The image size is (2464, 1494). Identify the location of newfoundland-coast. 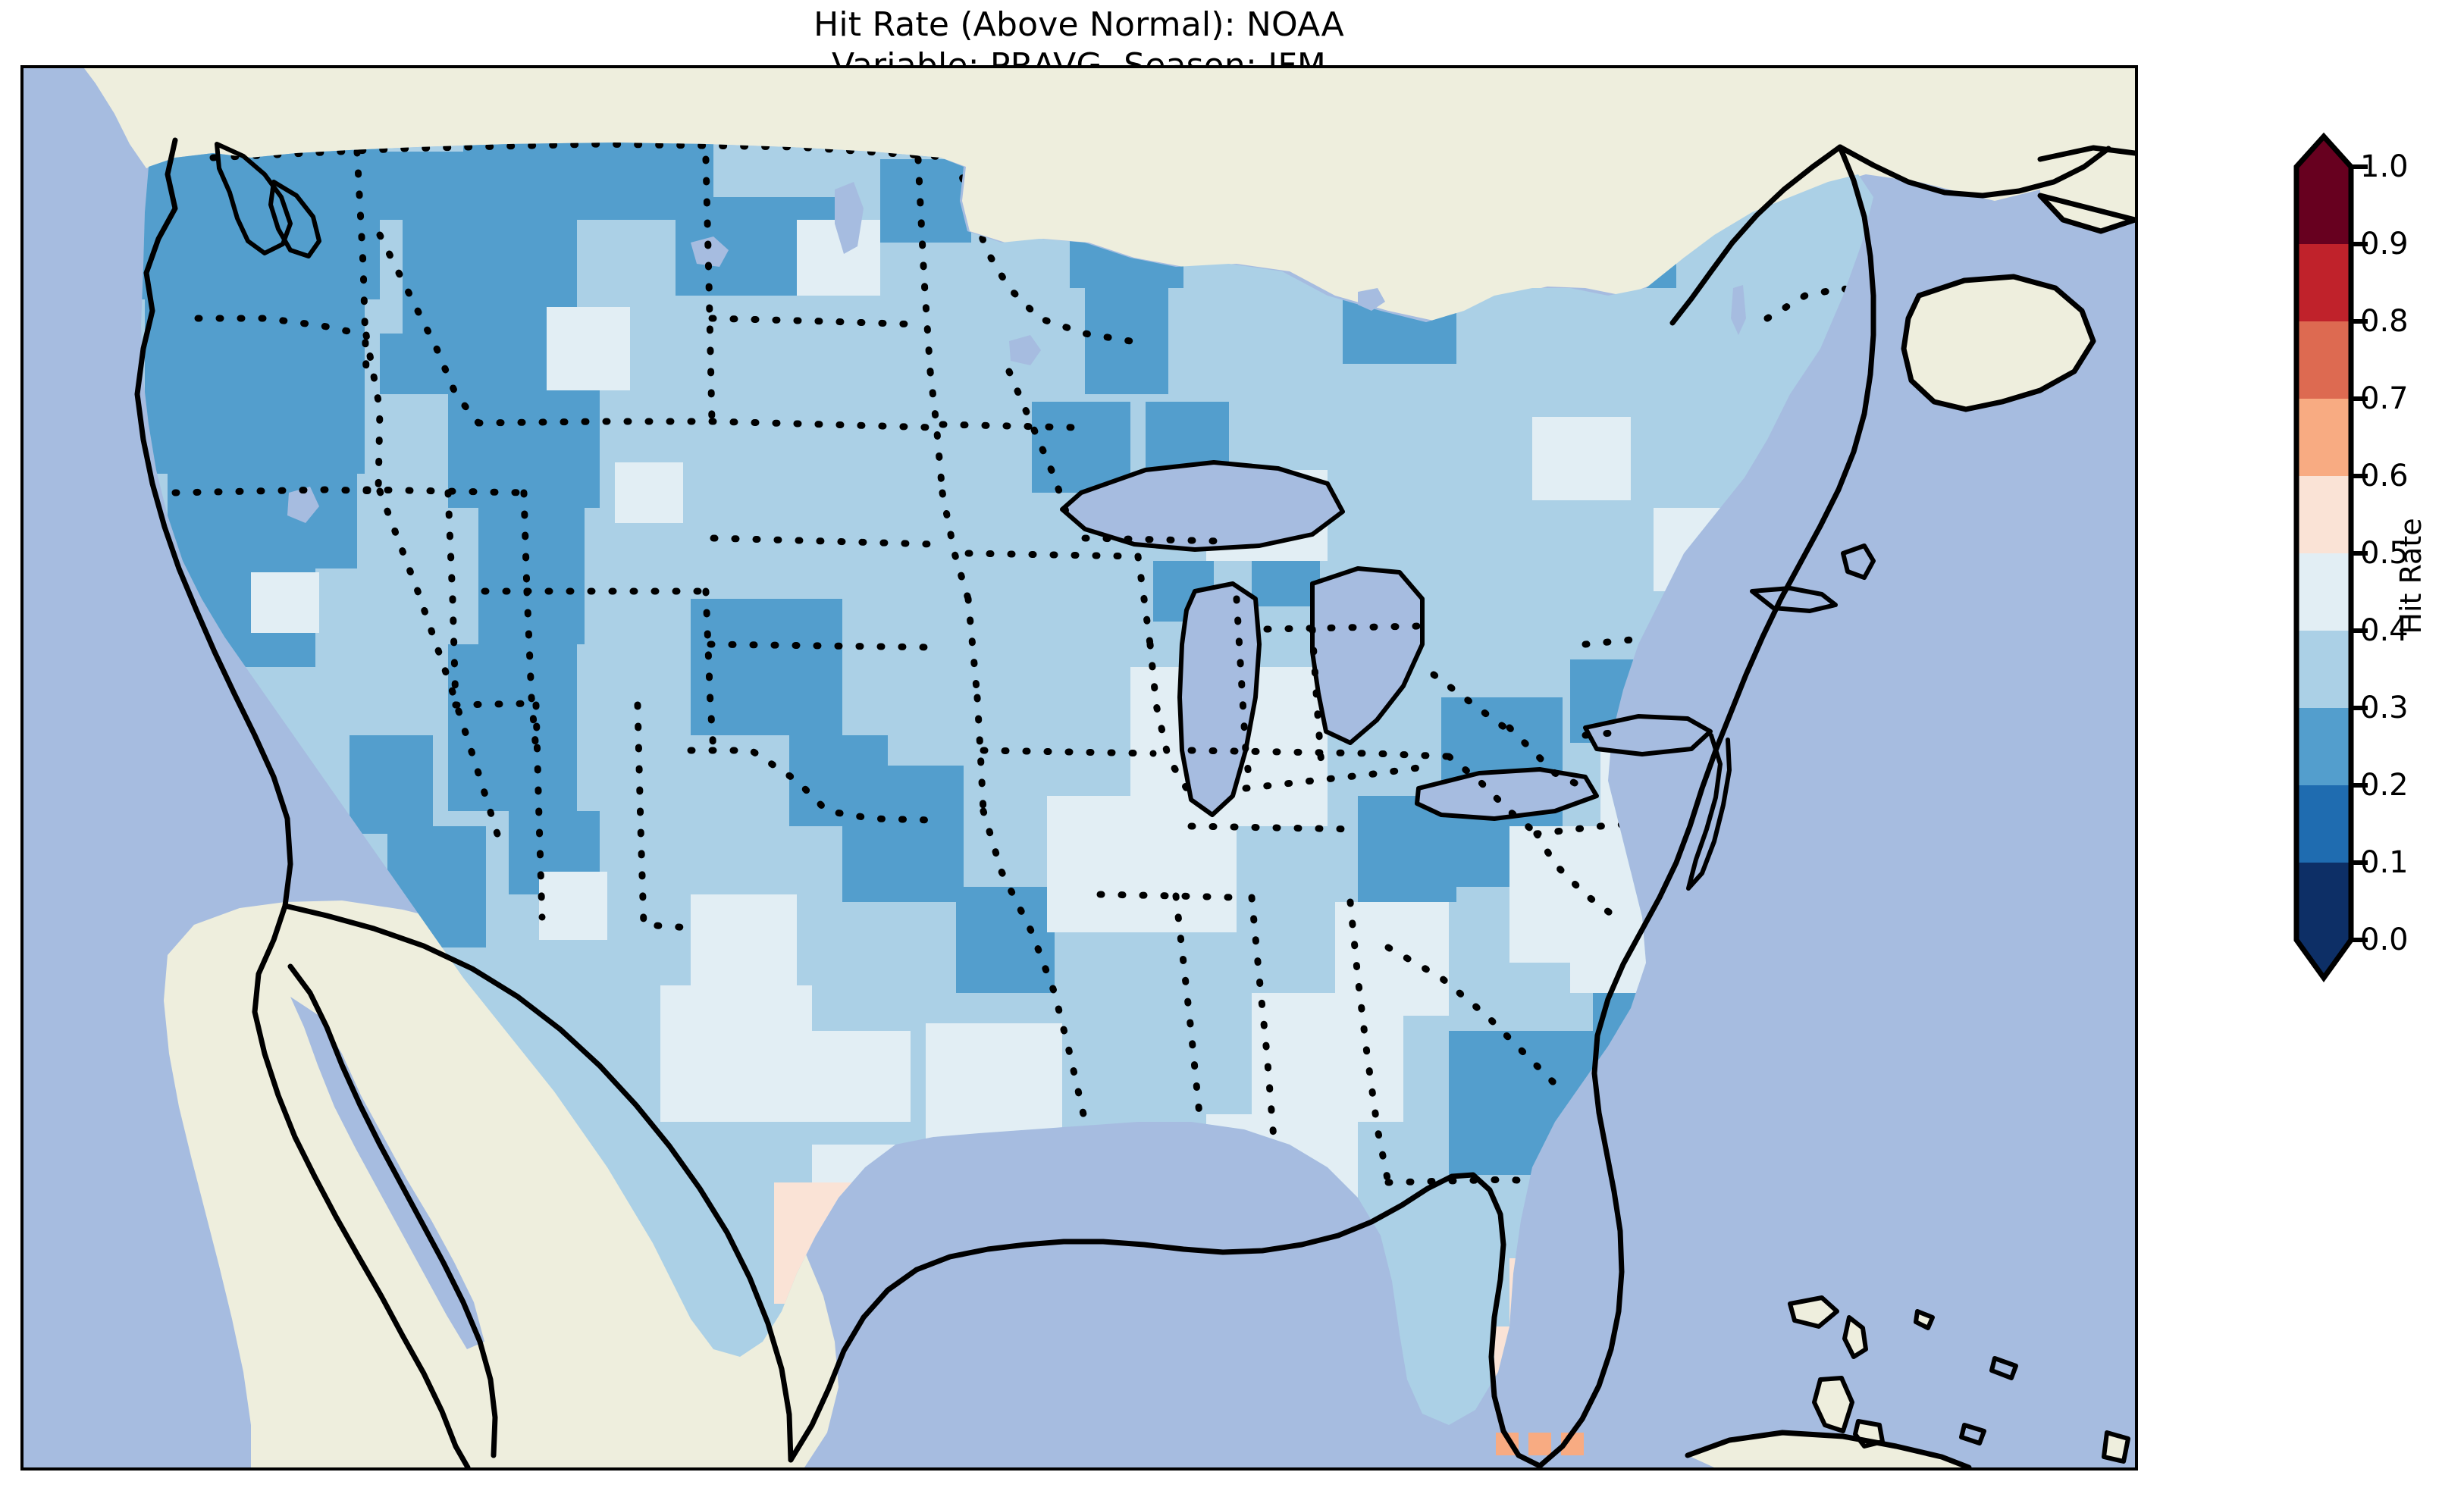
(2086, 189).